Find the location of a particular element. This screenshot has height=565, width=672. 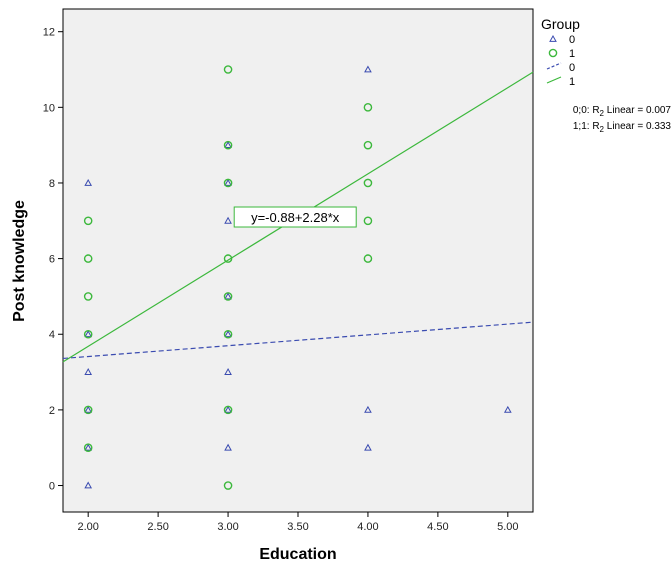

x-tick-label: 5.00 is located at coordinates (507, 527).